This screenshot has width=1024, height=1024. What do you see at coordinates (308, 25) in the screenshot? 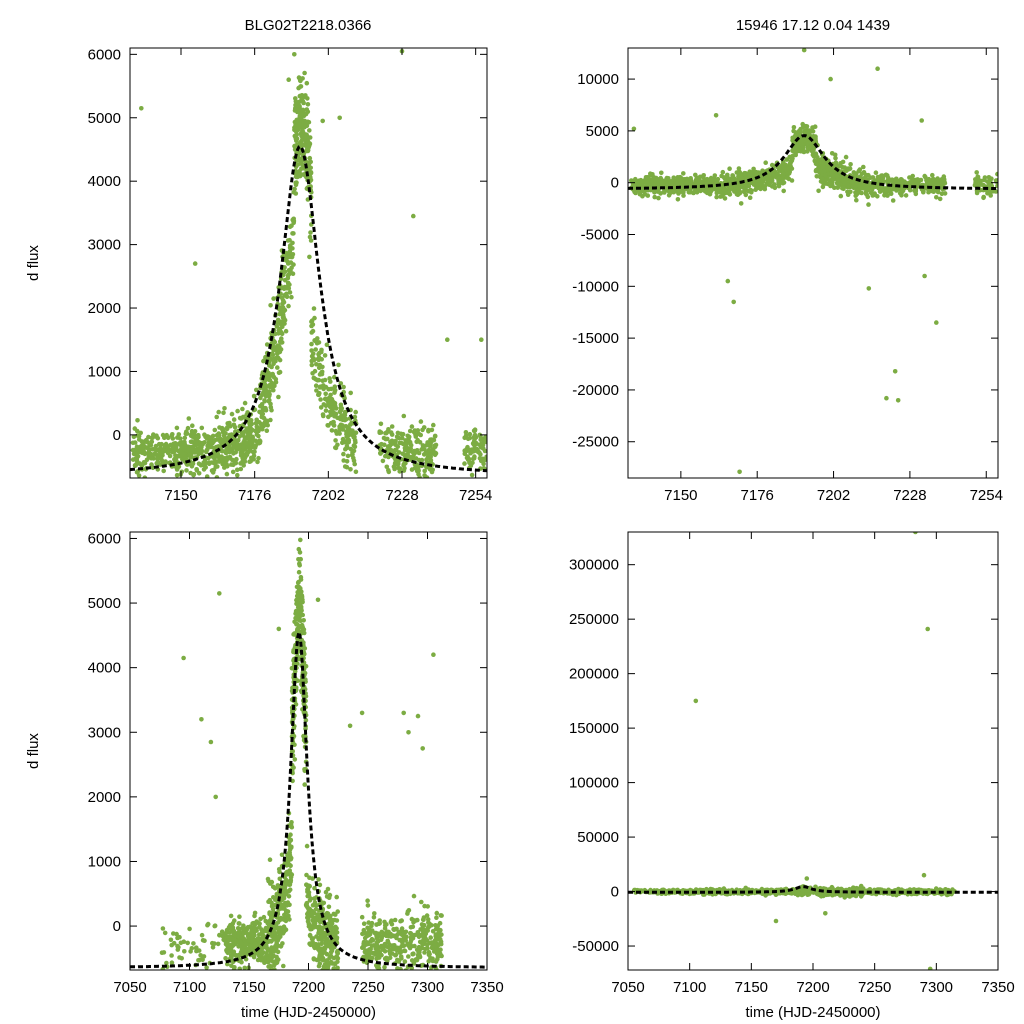
I see `title-left: BLG02T2218.0366` at bounding box center [308, 25].